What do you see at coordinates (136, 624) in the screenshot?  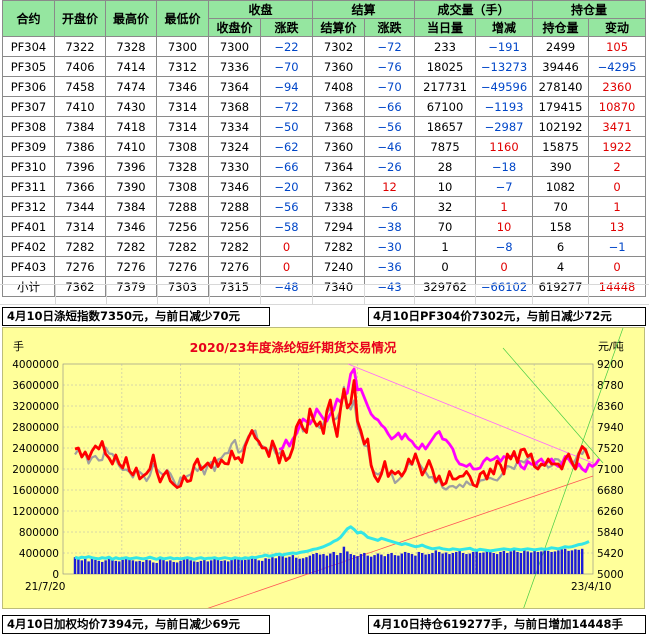 I see `summary-weighted-avg-box: 4月10日加权均价7394元，与前日减少69元` at bounding box center [136, 624].